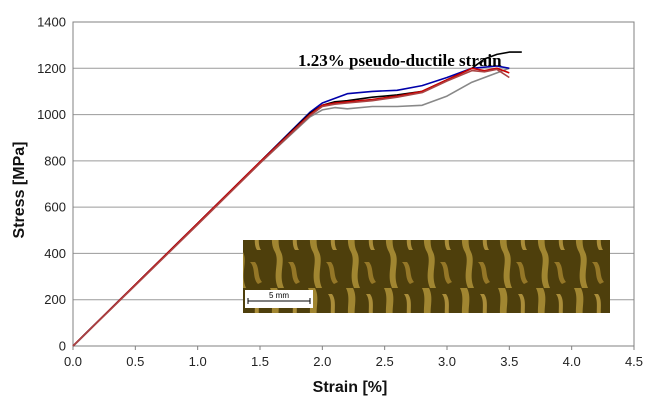 The image size is (650, 405). What do you see at coordinates (51, 22) in the screenshot?
I see `y-tick-label: 1400` at bounding box center [51, 22].